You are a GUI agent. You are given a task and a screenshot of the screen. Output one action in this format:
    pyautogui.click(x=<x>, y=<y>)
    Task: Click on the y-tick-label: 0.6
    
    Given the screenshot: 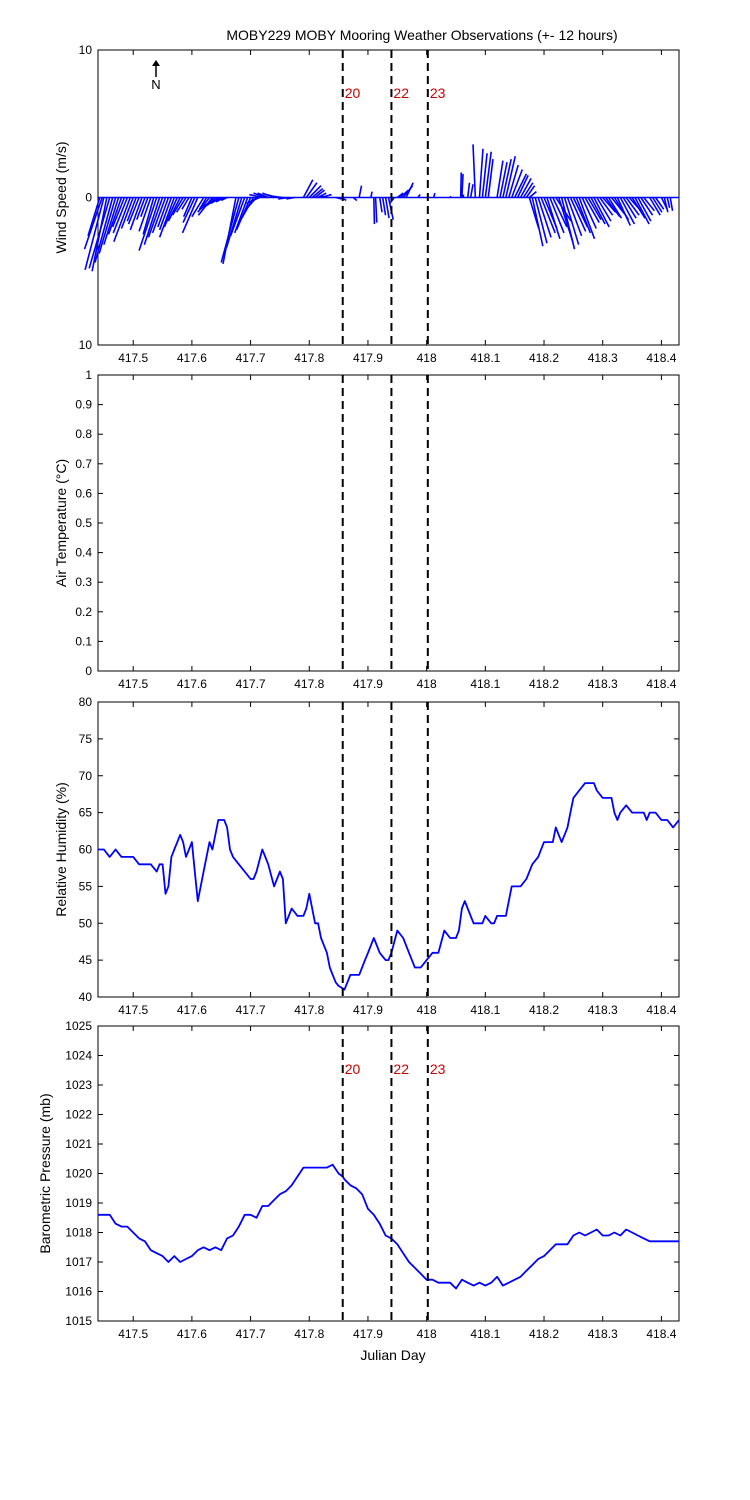 What is the action you would take?
    pyautogui.click(x=83, y=493)
    